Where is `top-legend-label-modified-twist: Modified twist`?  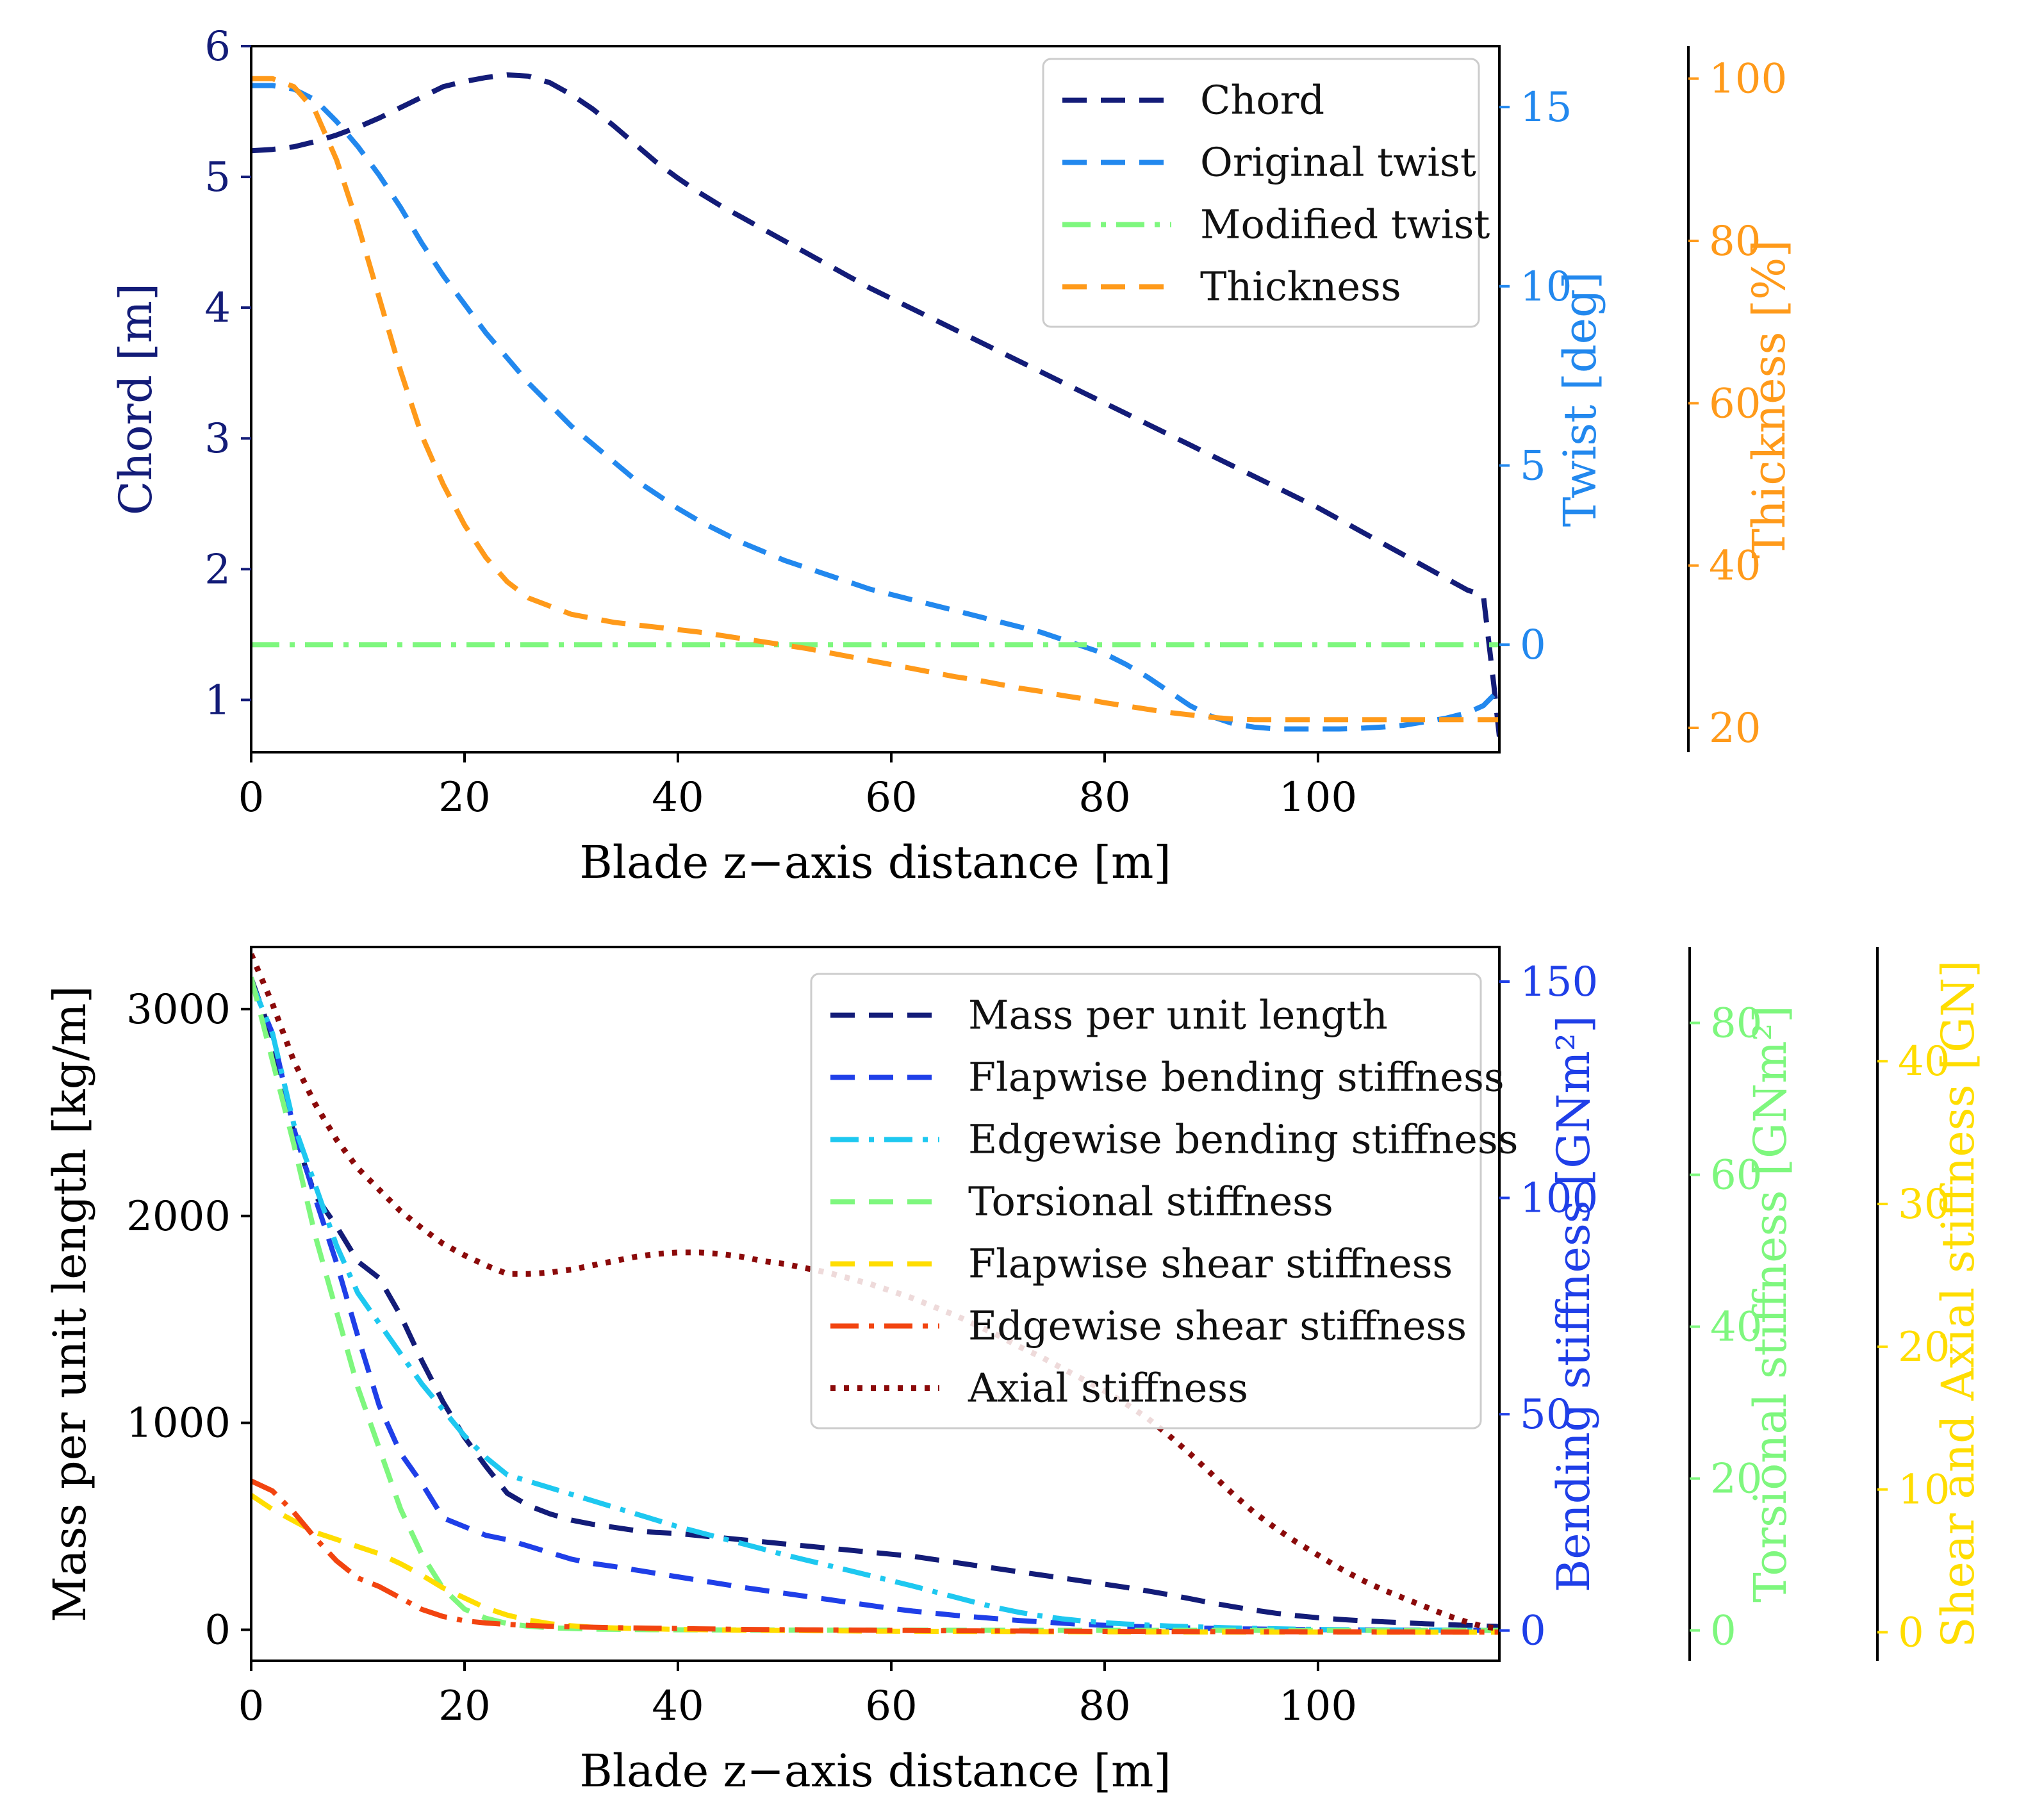
top-legend-label-modified-twist: Modified twist is located at coordinates (1345, 225).